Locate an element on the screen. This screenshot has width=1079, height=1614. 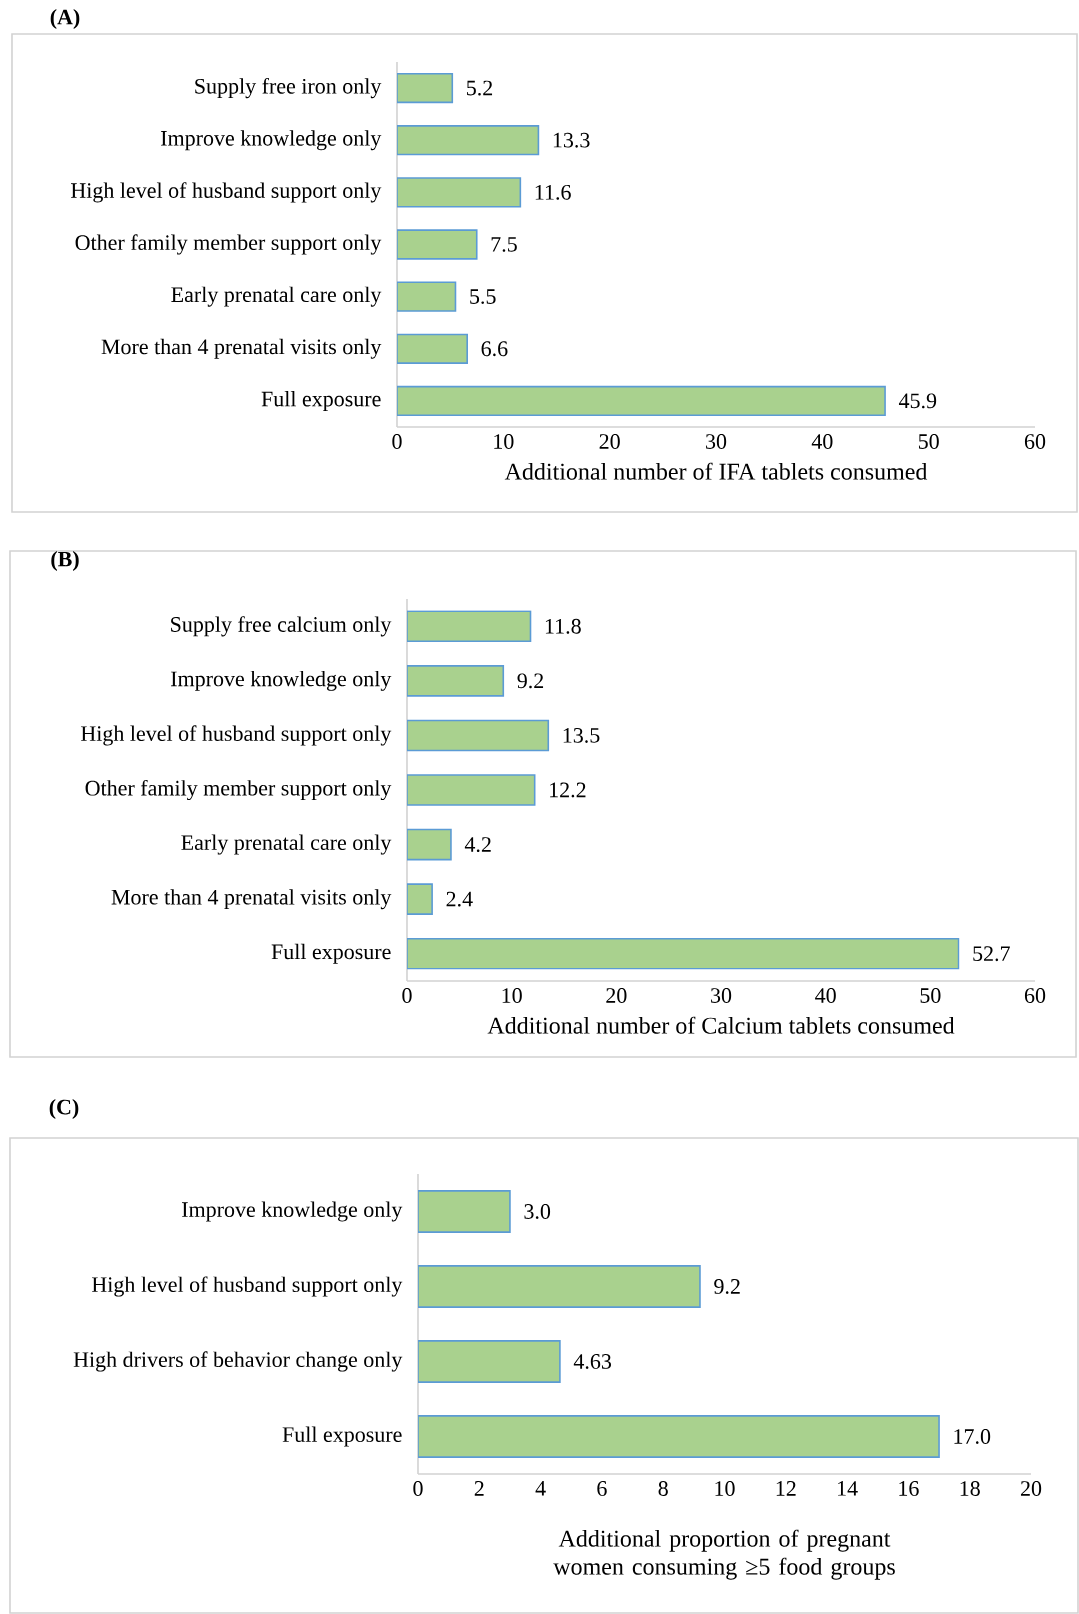
data-label: 11.8 is located at coordinates (563, 626).